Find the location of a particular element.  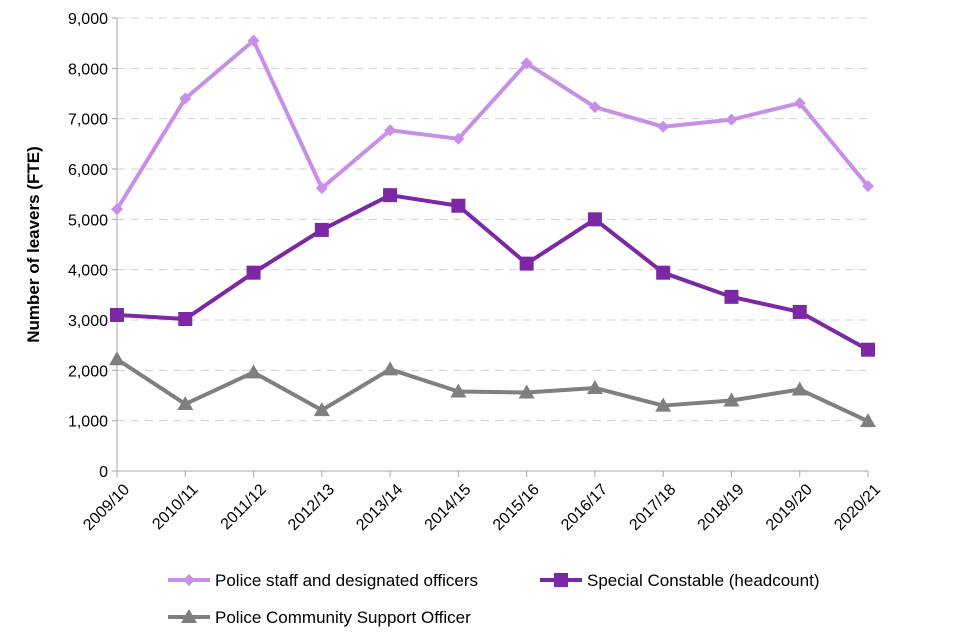

y-tick-label: 5,000 is located at coordinates (88, 220).